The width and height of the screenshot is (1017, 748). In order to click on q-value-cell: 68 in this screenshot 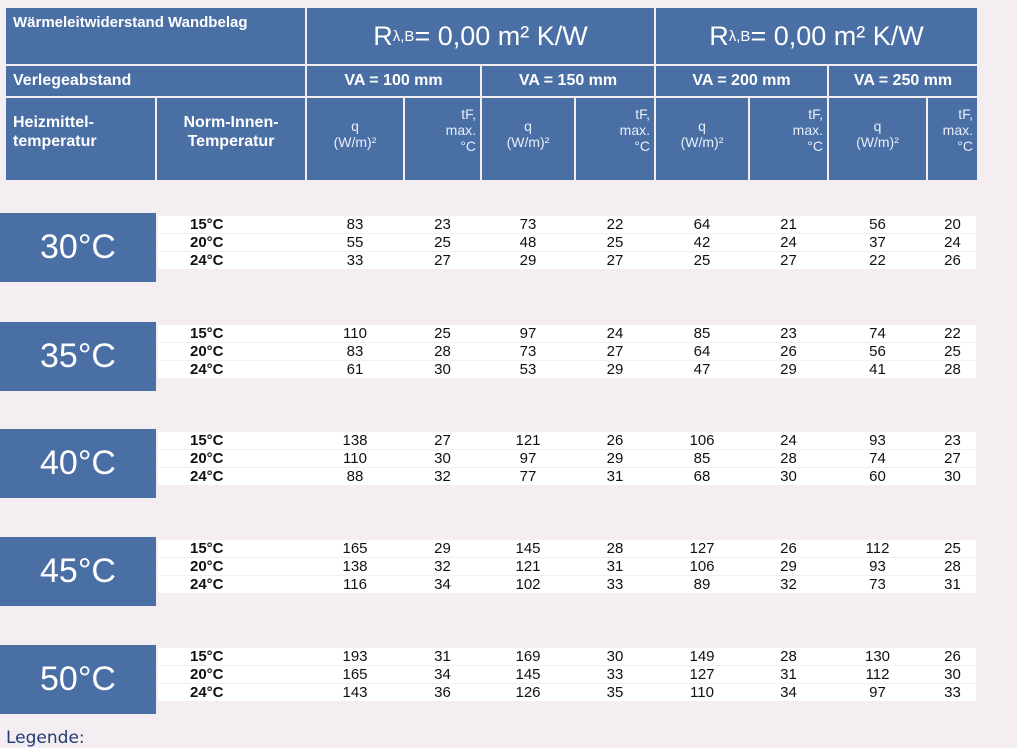, I will do `click(702, 476)`.